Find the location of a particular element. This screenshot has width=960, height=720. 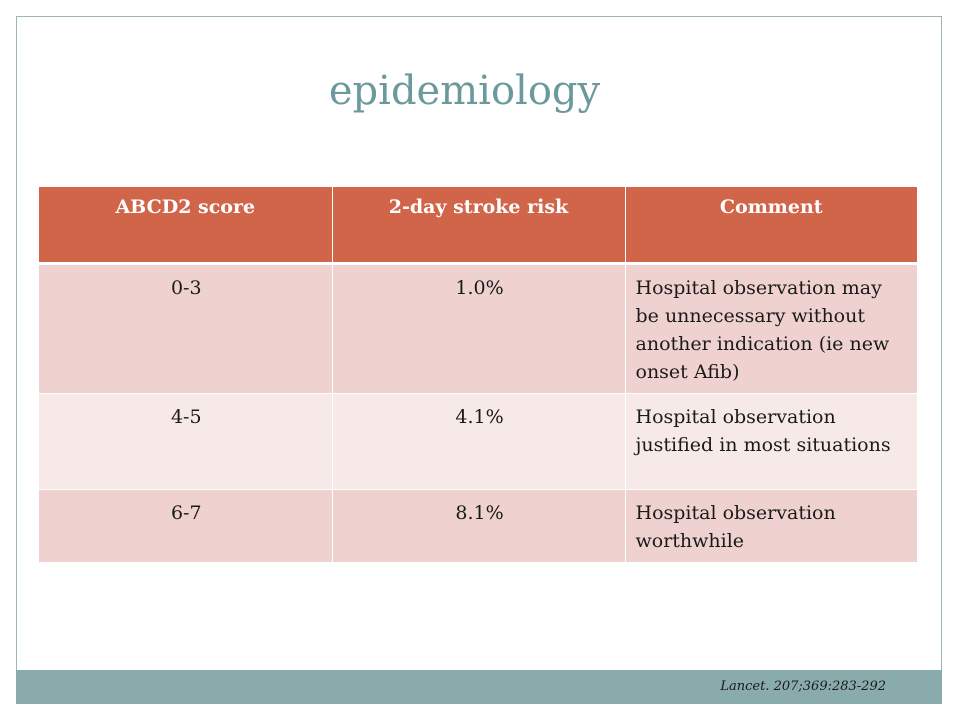

slide-title: epidemiology is located at coordinates (464, 91).